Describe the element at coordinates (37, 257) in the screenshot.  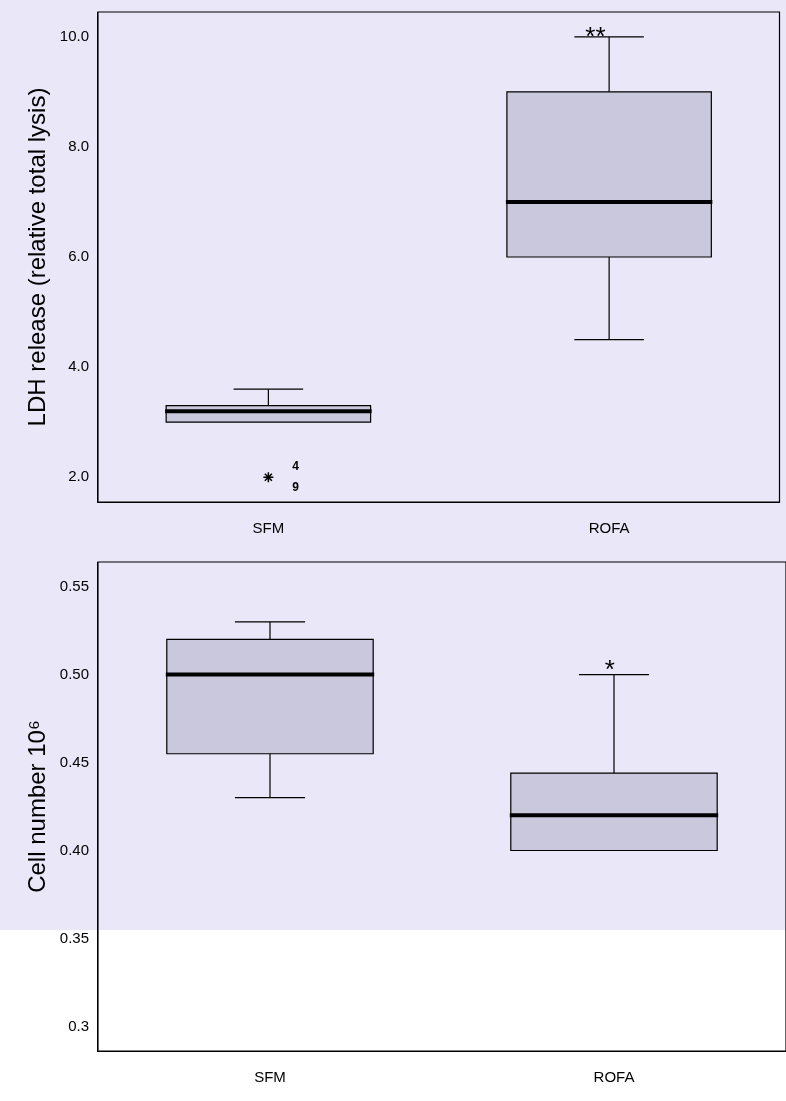
I see `y-axis-title: LDH release (relative total lysis)` at that location.